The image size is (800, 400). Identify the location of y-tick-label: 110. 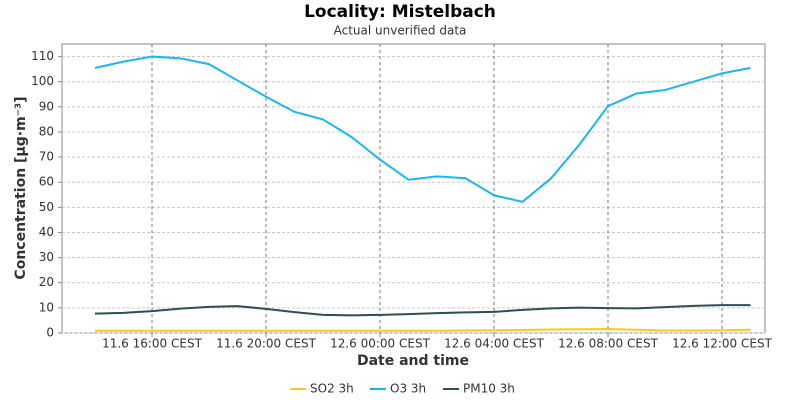
(42, 56).